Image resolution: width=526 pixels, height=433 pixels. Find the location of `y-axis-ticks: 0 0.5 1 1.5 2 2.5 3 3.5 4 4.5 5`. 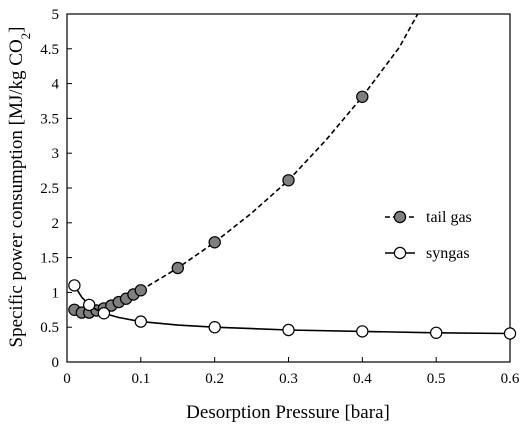

y-axis-ticks: 0 0.5 1 1.5 2 2.5 3 3.5 4 4.5 5 is located at coordinates (56, 189).